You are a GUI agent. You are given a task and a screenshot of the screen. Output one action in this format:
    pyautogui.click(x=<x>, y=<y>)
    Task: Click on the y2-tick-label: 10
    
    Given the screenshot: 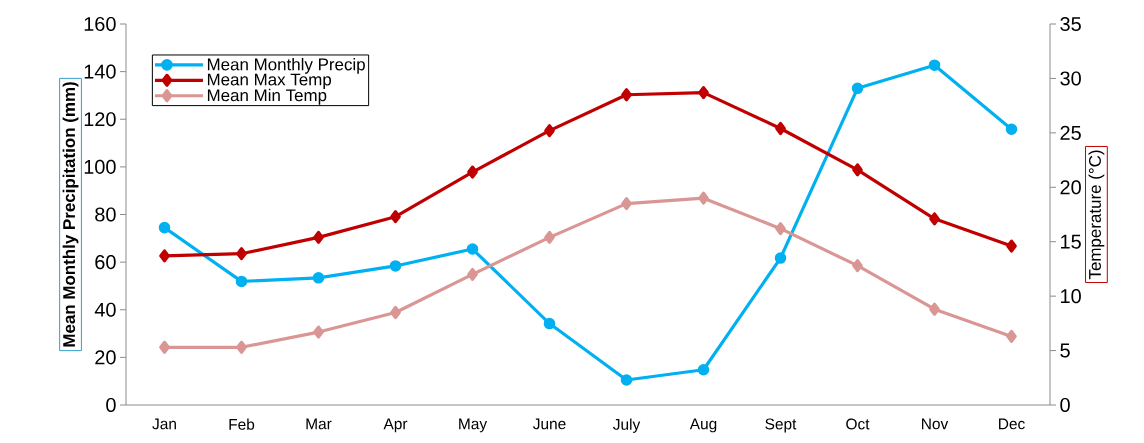 What is the action you would take?
    pyautogui.click(x=1071, y=296)
    